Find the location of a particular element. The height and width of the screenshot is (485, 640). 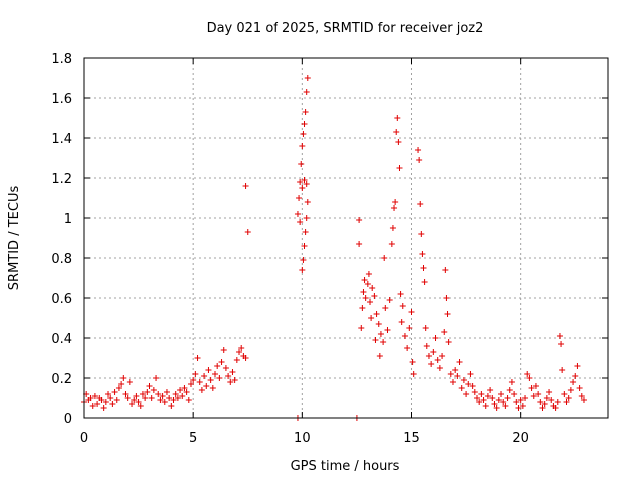

y-axis-label: SRMTID / TECUs is located at coordinates (14, 238).